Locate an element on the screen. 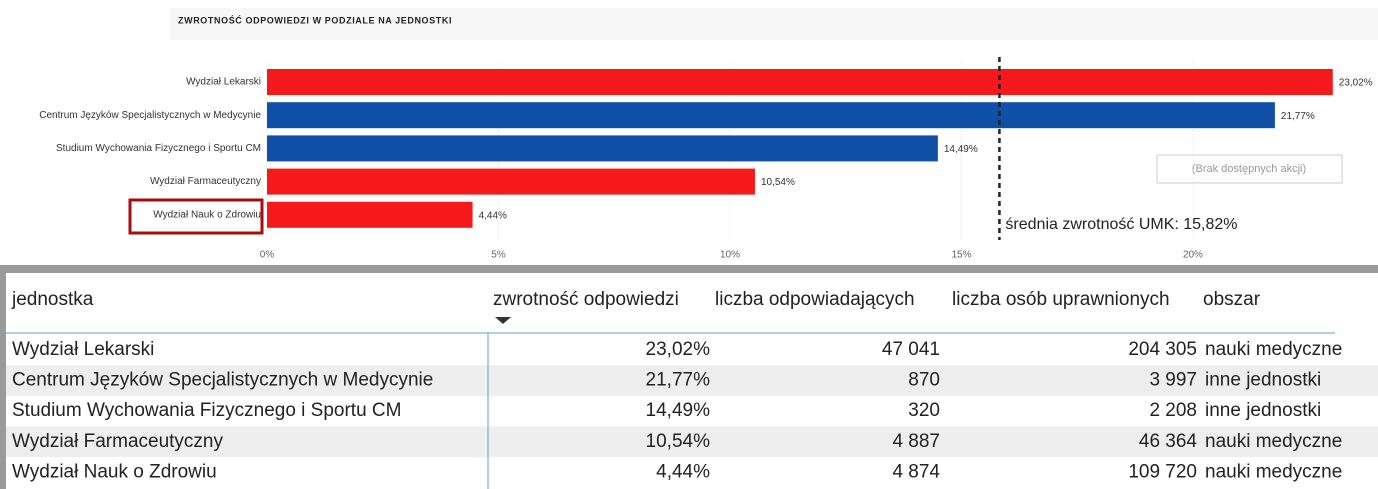  column-header: jednostka is located at coordinates (52, 299).